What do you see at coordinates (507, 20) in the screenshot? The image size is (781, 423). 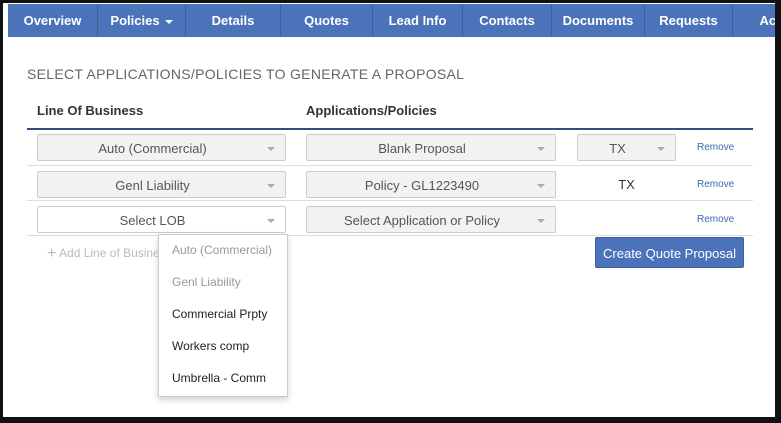 I see `nav-item: Contacts` at bounding box center [507, 20].